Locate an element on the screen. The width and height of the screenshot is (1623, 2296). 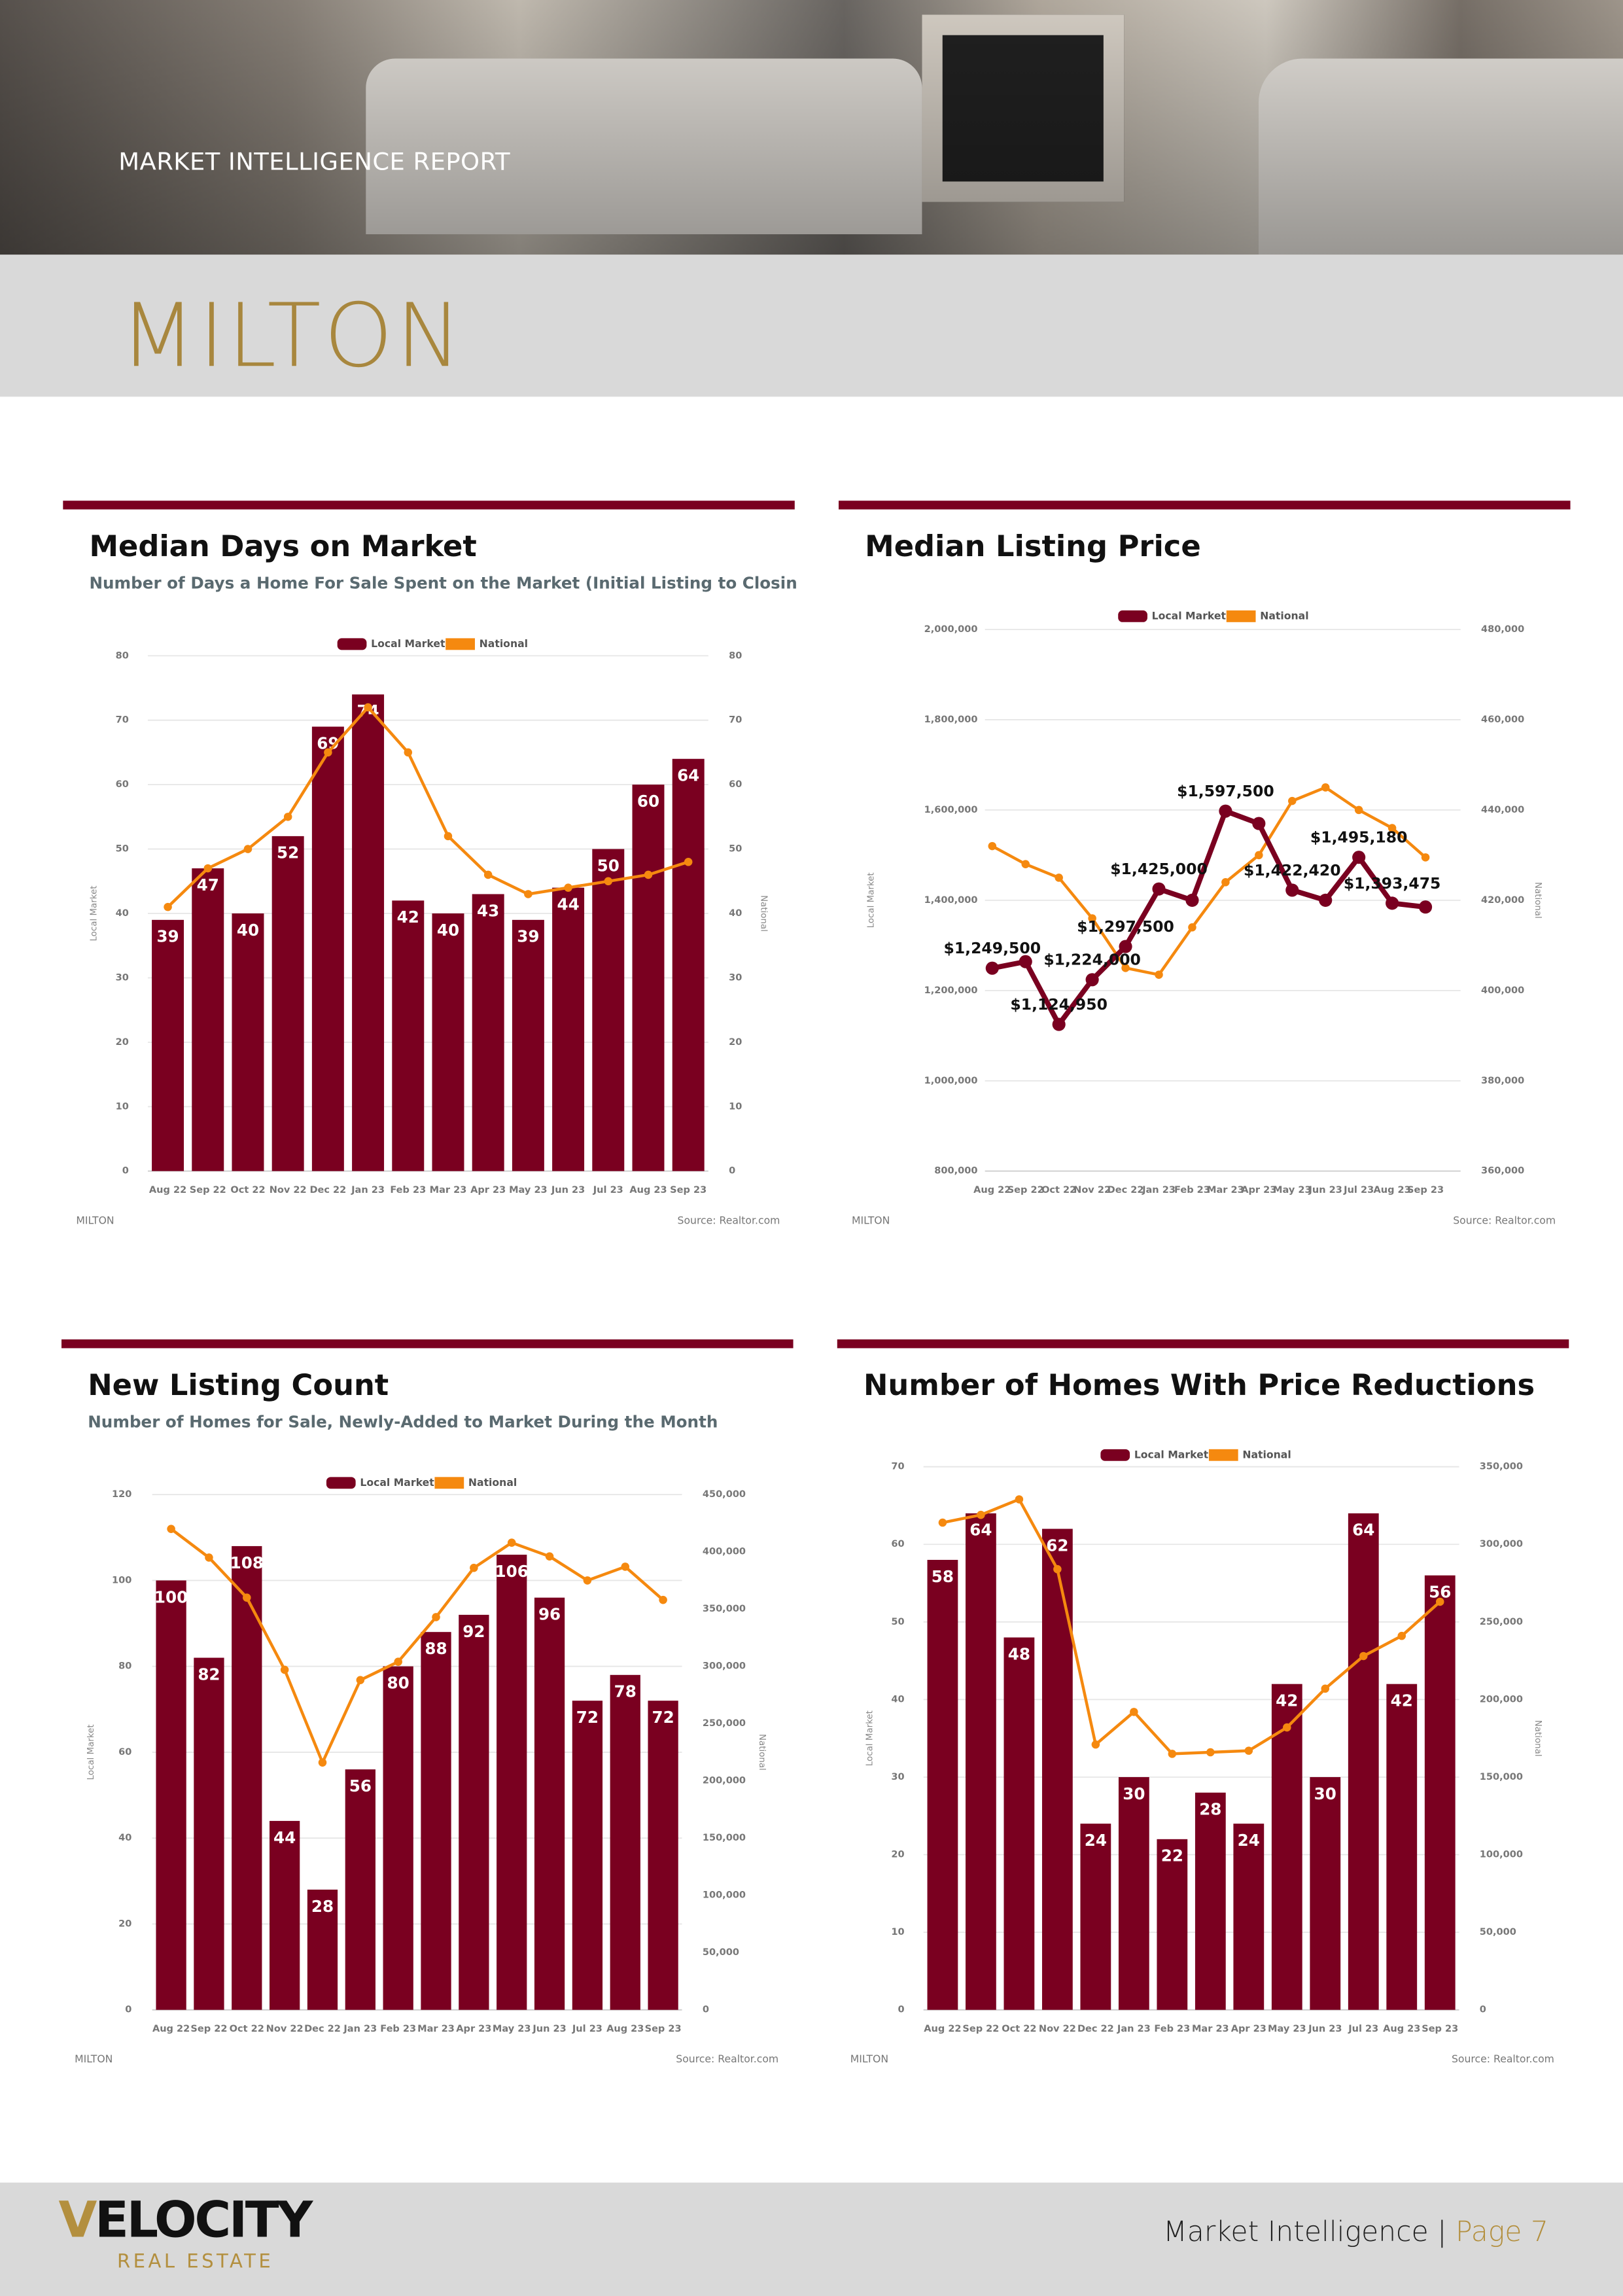
data-label: 40 is located at coordinates (448, 930).